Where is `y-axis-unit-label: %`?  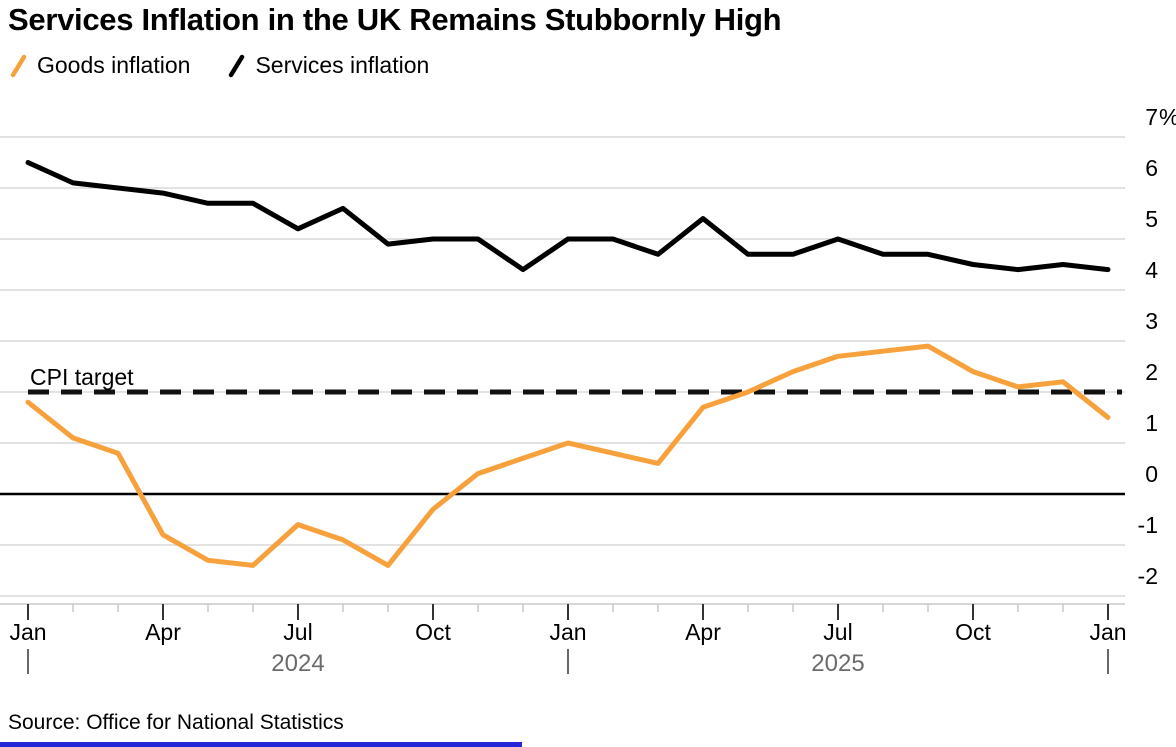
y-axis-unit-label: % is located at coordinates (1167, 117).